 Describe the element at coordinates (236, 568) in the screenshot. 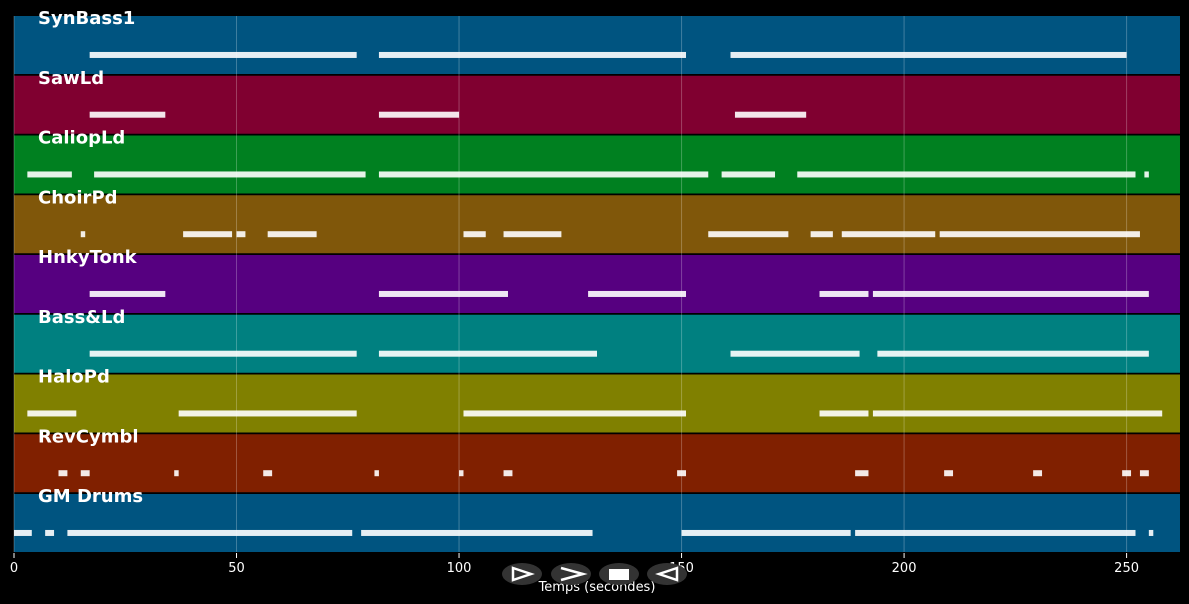

I see `x-tick-label: 50` at that location.